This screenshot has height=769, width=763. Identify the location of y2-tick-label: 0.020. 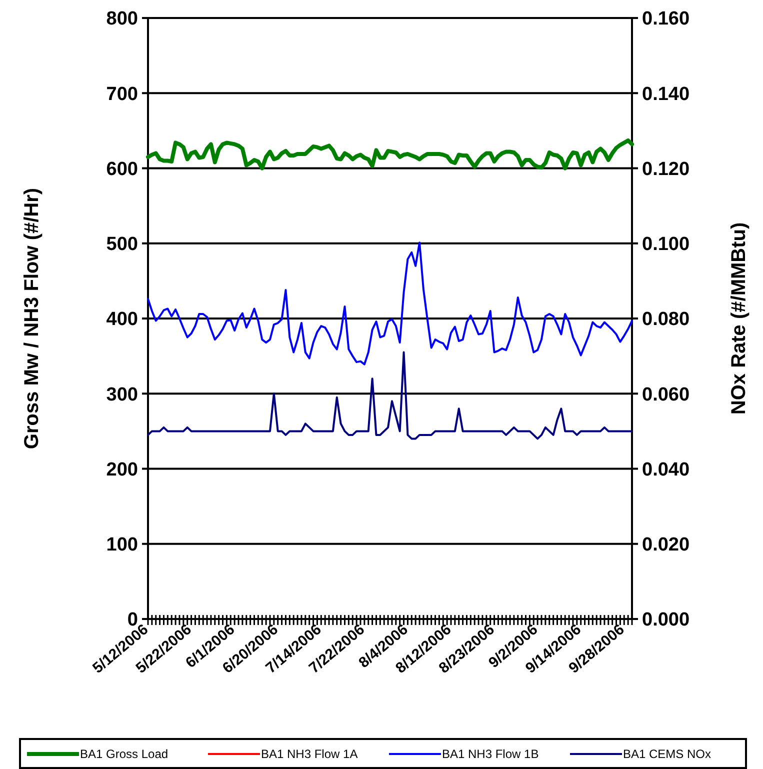
(666, 545).